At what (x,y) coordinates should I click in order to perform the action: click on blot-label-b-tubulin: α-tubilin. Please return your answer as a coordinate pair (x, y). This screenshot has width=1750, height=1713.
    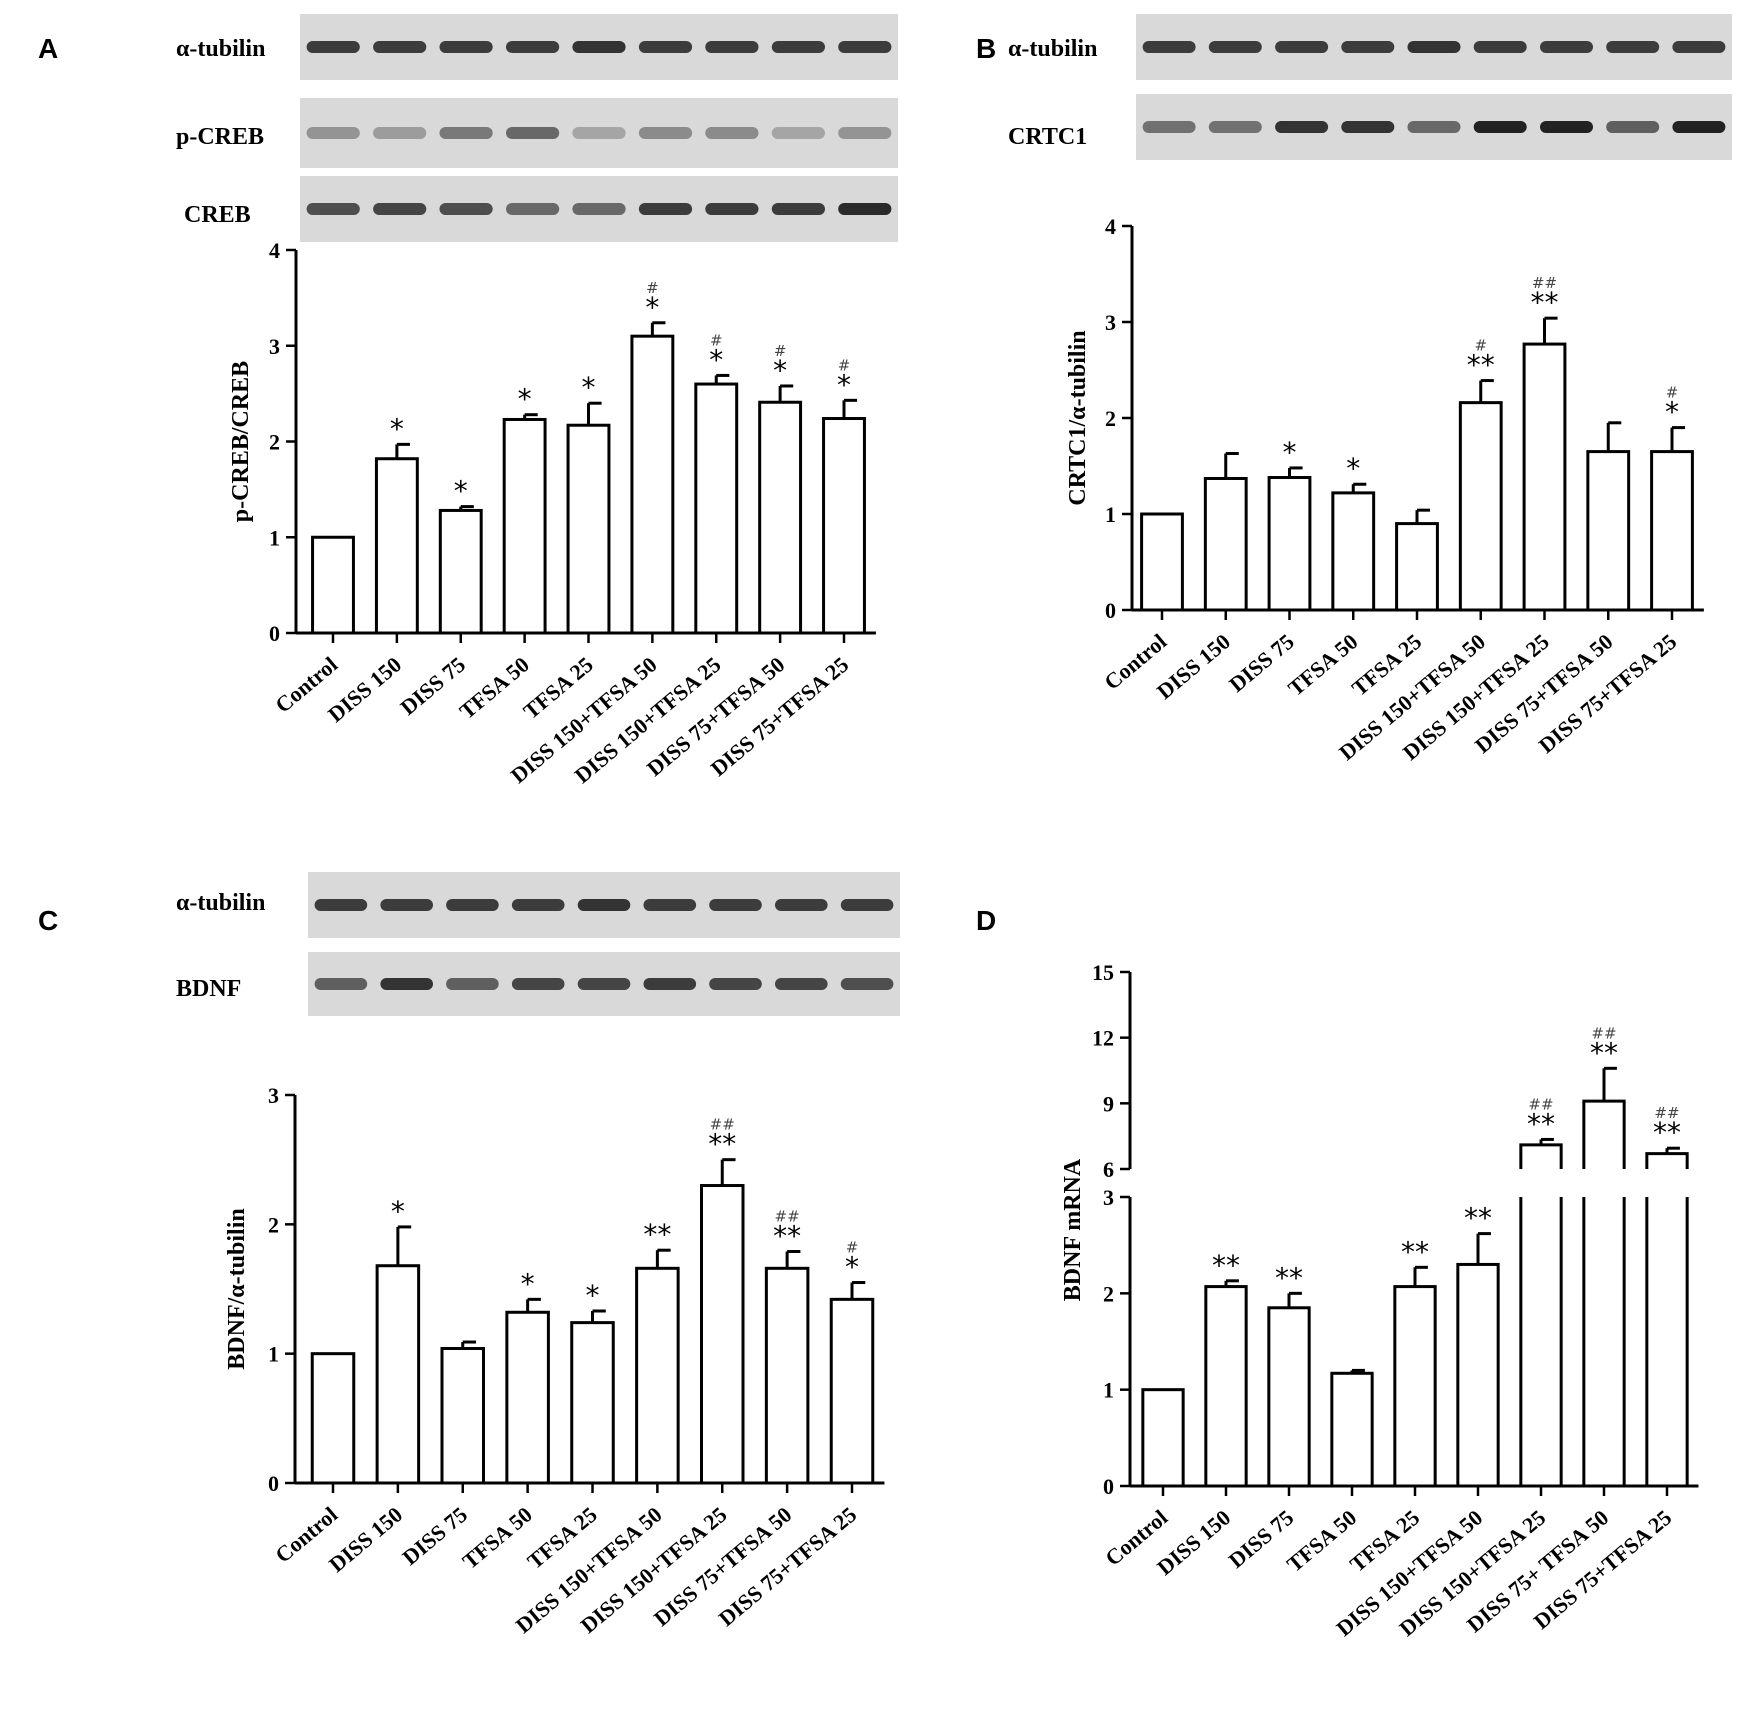
    Looking at the image, I should click on (1052, 49).